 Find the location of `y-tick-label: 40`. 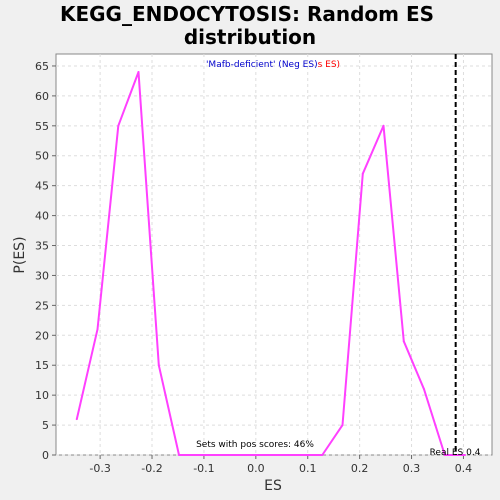

y-tick-label: 40 is located at coordinates (42, 216).